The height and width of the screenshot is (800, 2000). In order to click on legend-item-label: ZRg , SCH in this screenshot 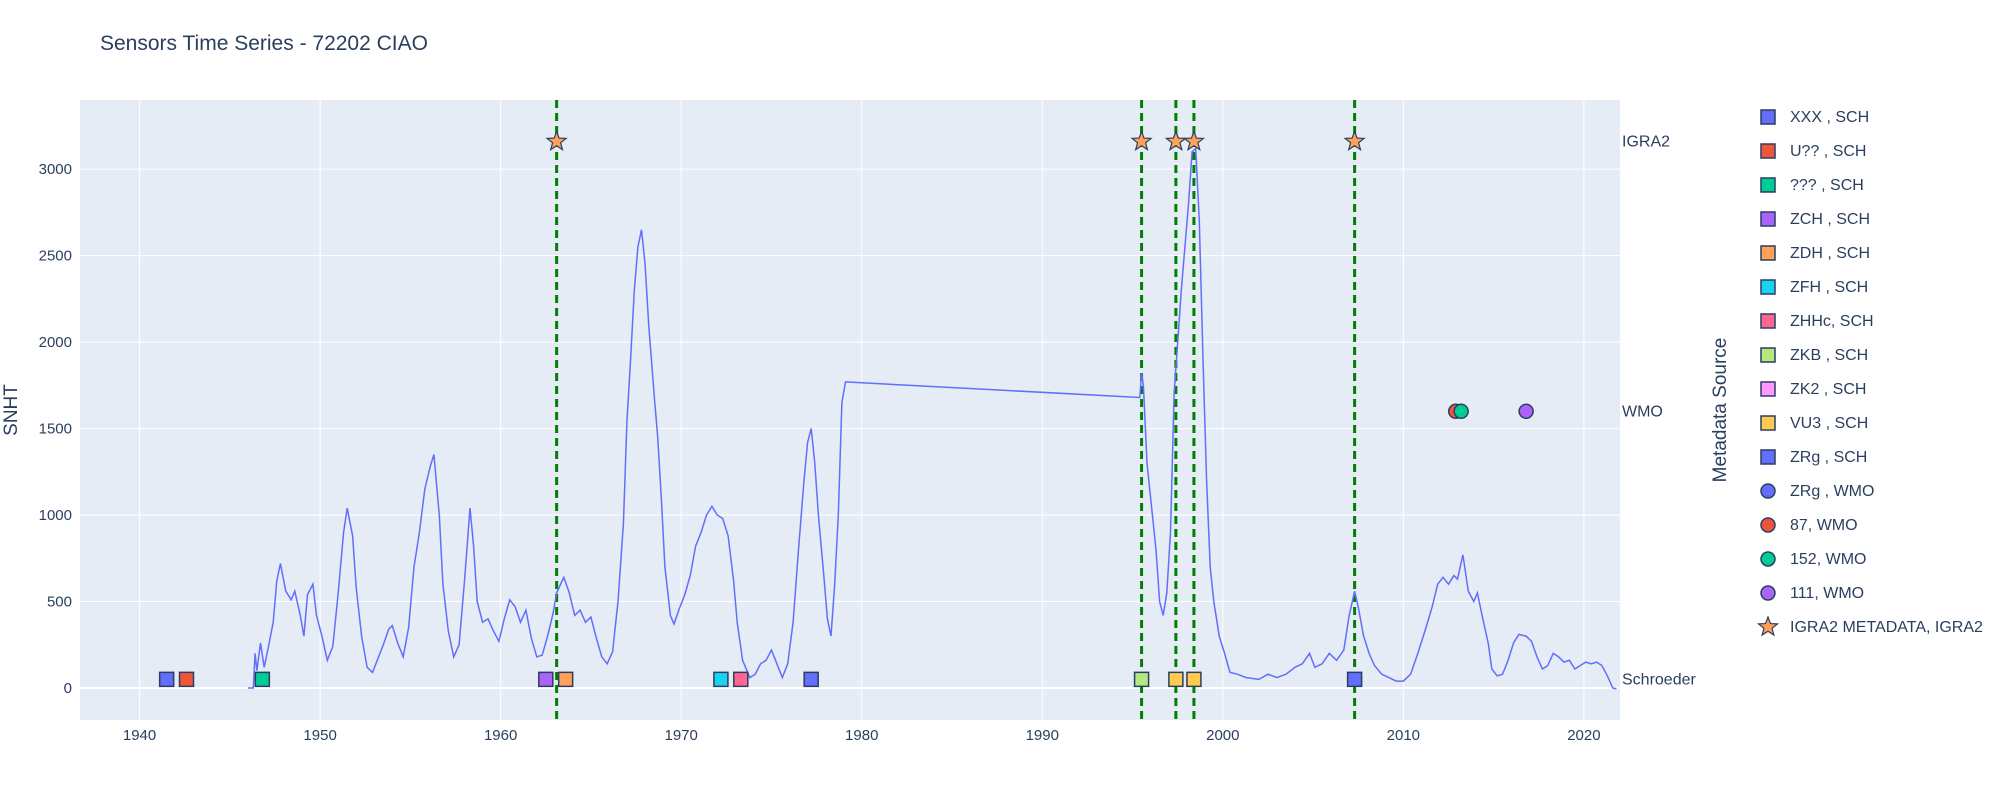, I will do `click(1828, 457)`.